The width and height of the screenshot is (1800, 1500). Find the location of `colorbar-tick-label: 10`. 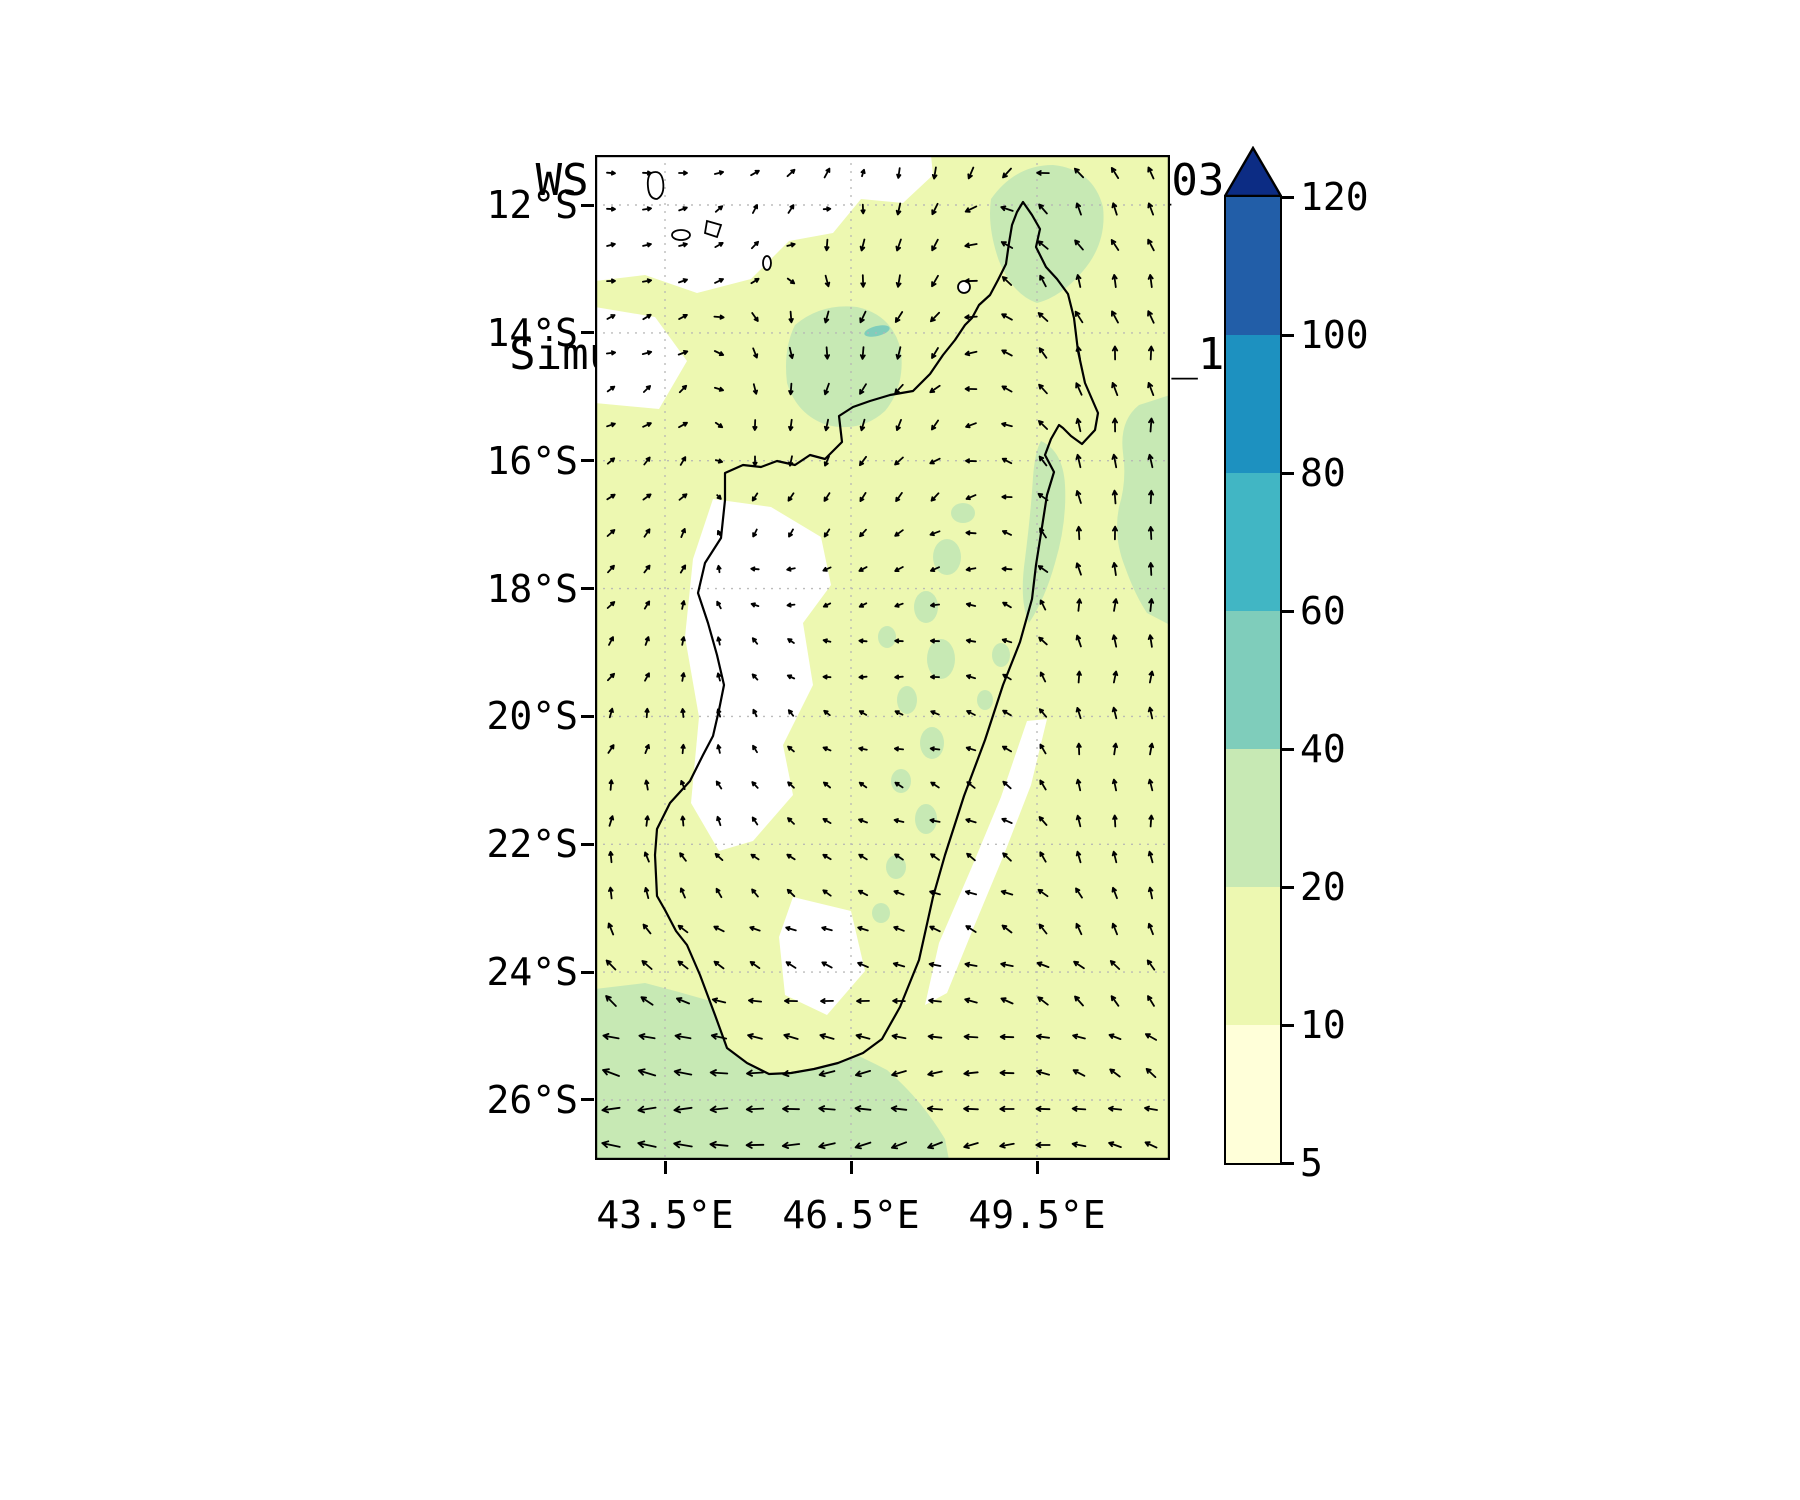

colorbar-tick-label: 10 is located at coordinates (1323, 1025).